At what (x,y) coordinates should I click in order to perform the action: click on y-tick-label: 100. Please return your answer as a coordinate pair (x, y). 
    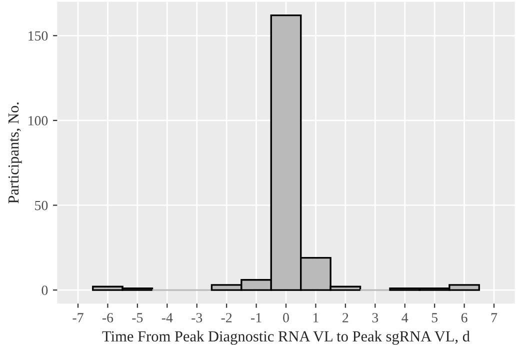
    Looking at the image, I should click on (38, 121).